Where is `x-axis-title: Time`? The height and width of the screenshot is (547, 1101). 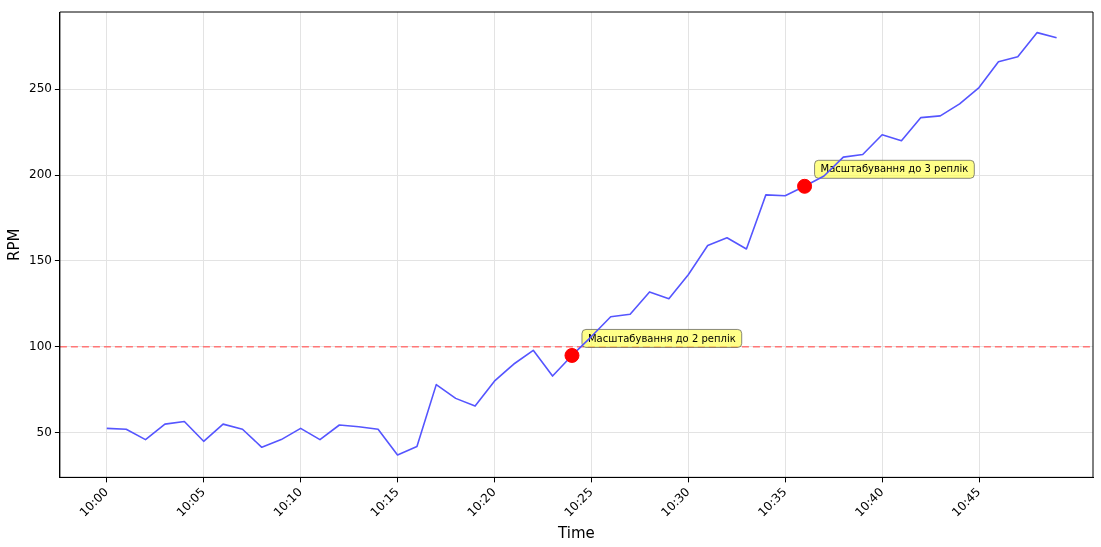
x-axis-title: Time is located at coordinates (576, 532).